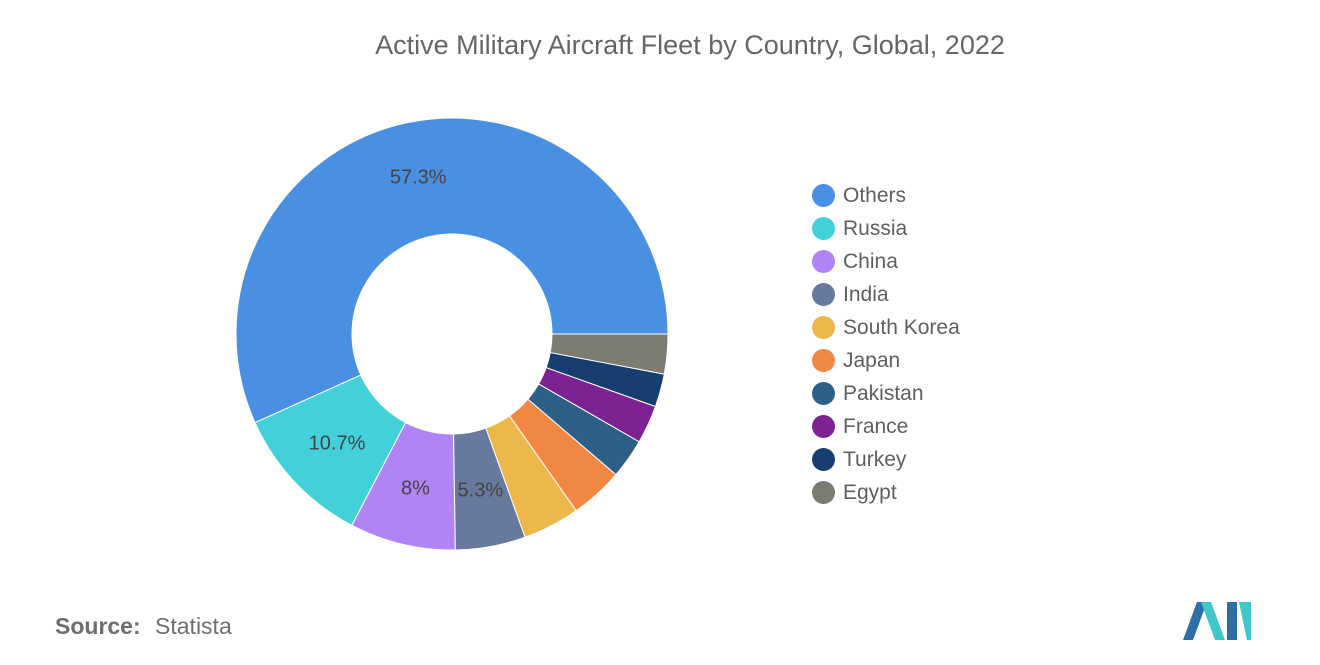 The width and height of the screenshot is (1320, 665). What do you see at coordinates (1213, 621) in the screenshot?
I see `logo-middle-stroke` at bounding box center [1213, 621].